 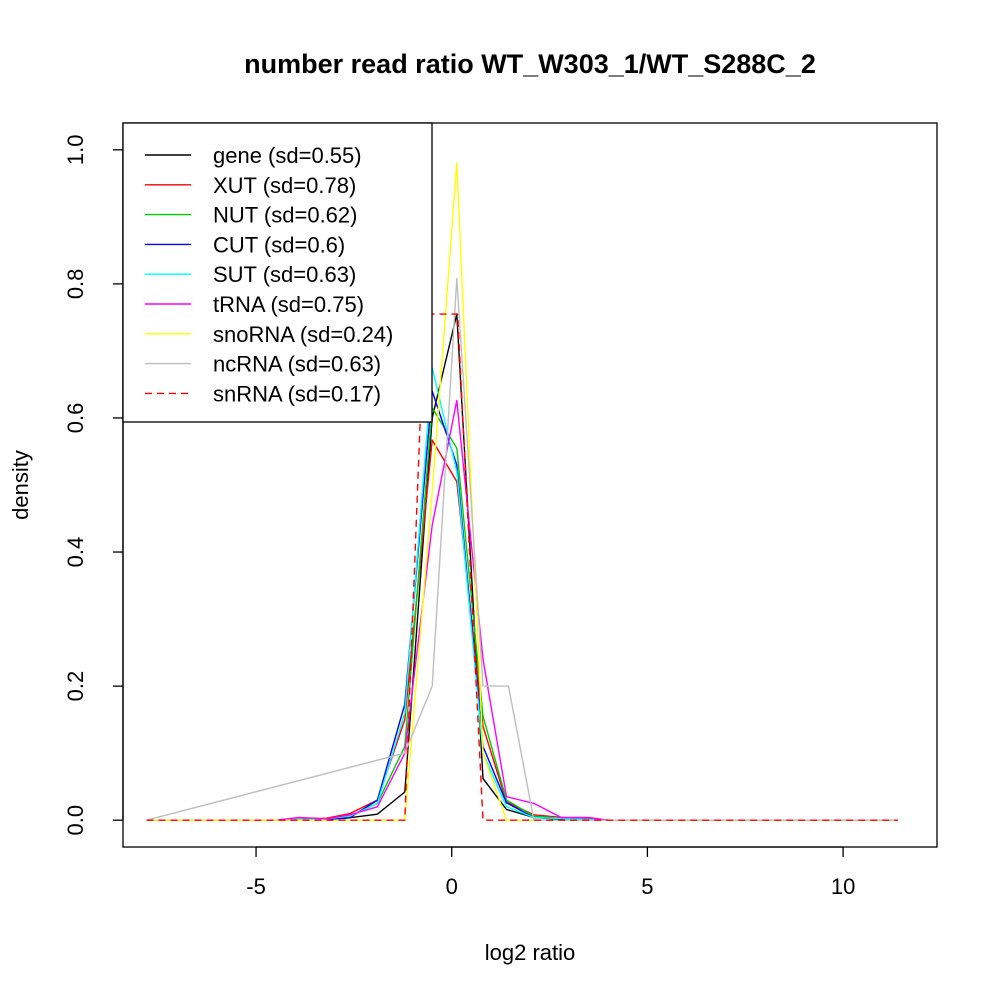 What do you see at coordinates (843, 886) in the screenshot?
I see `x-tick-label: 10` at bounding box center [843, 886].